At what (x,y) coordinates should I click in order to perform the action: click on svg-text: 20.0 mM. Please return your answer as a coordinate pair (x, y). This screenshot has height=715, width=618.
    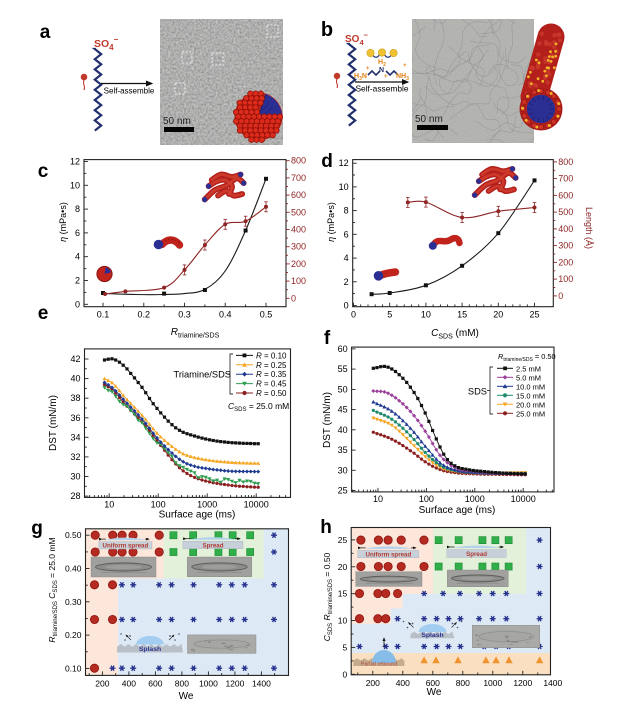
    Looking at the image, I should click on (530, 404).